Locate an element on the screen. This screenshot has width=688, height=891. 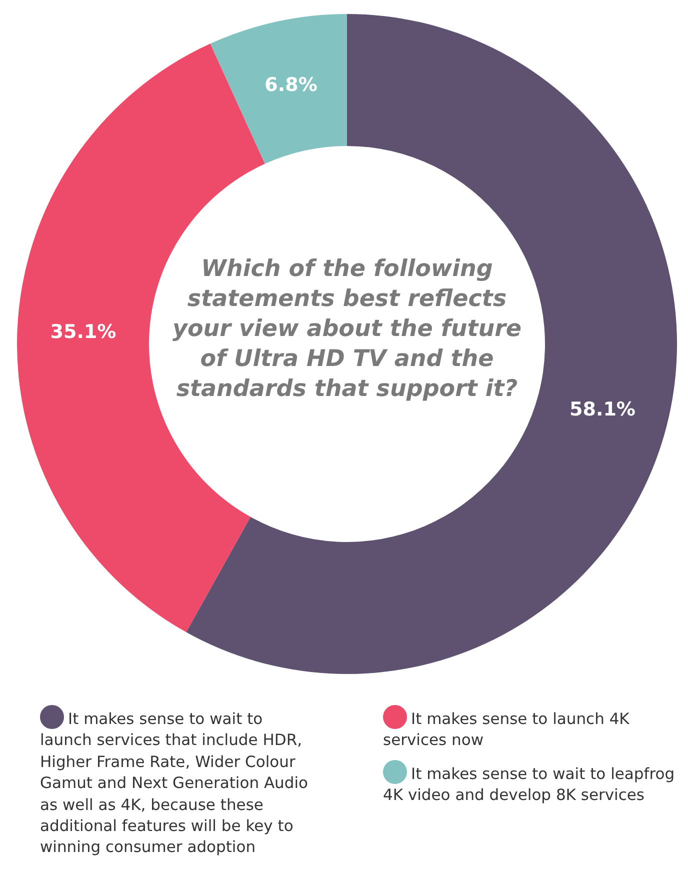
data-label: 35.1% is located at coordinates (83, 332).